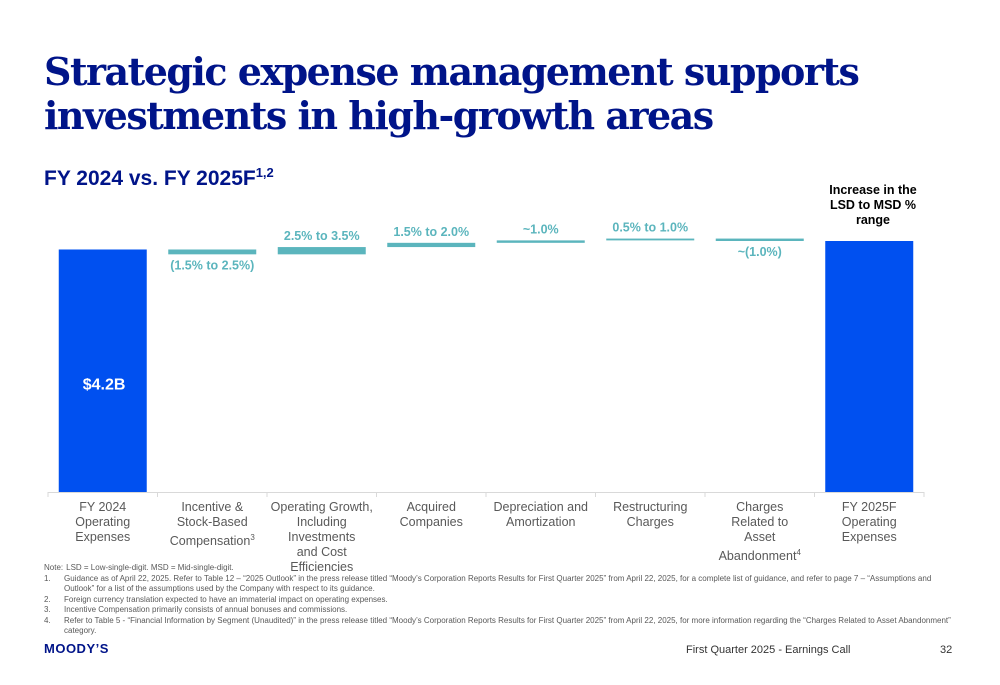 The height and width of the screenshot is (685, 1000). I want to click on data-label: (1.5% to 2.5%), so click(212, 265).